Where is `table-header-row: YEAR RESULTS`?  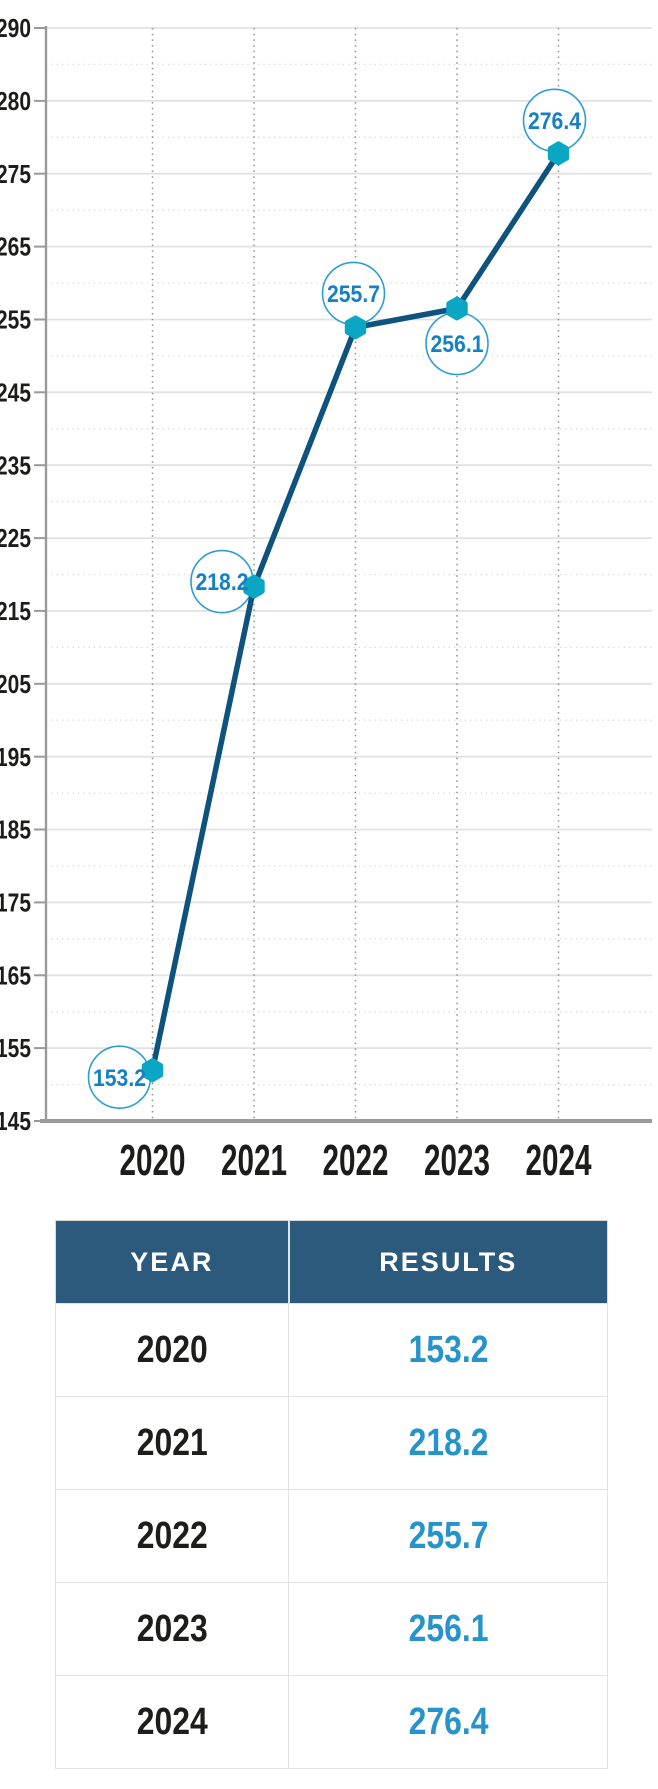
table-header-row: YEAR RESULTS is located at coordinates (331, 1262).